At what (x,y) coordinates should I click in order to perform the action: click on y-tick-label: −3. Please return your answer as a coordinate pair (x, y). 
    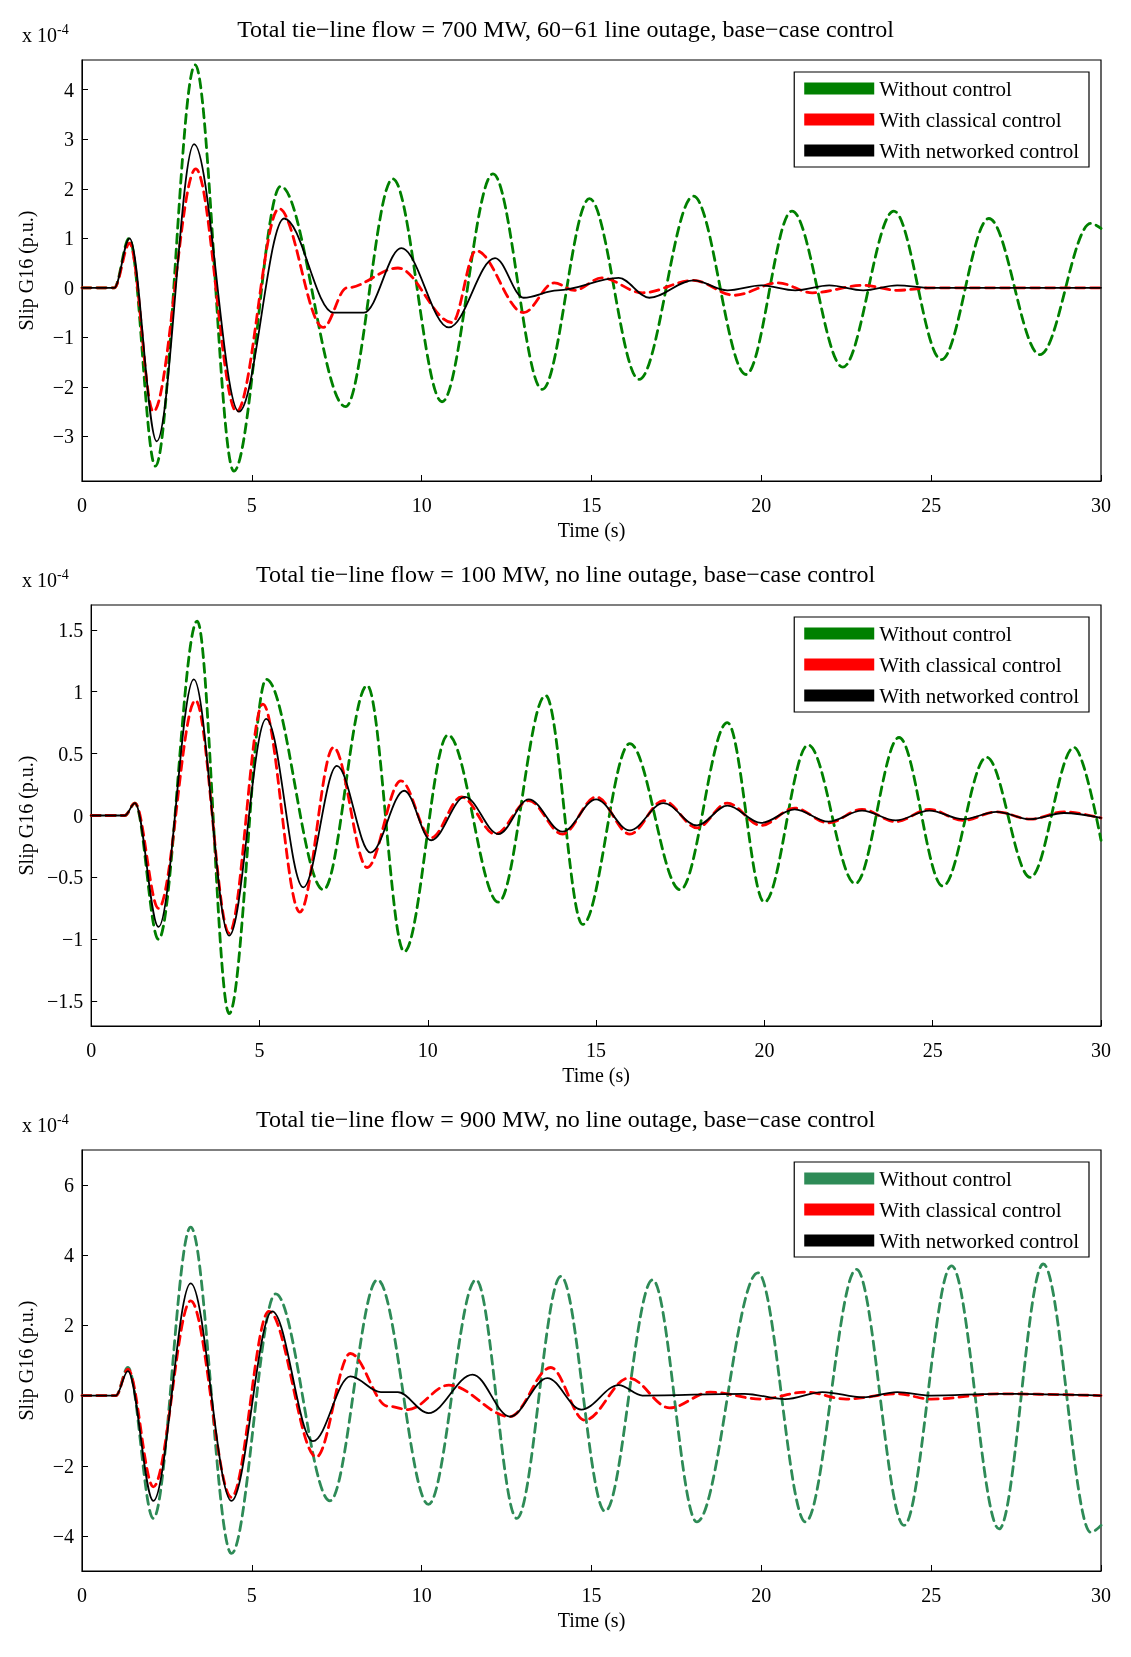
    Looking at the image, I should click on (63, 436).